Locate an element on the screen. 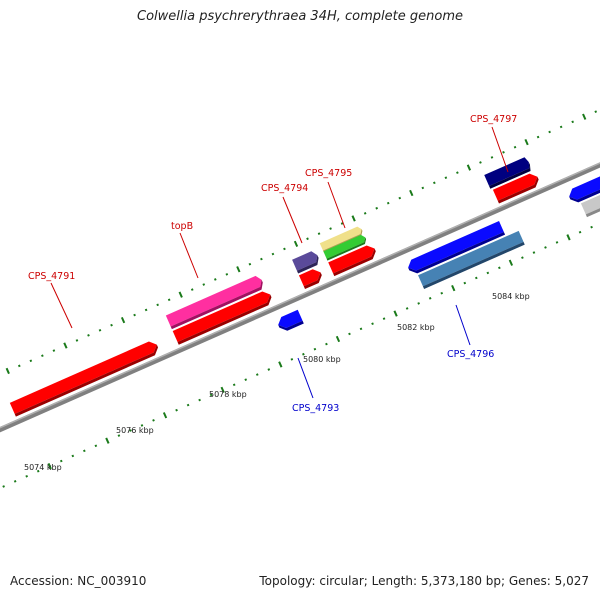 The width and height of the screenshot is (600, 600). gene-topb-arrow is located at coordinates (215, 302).